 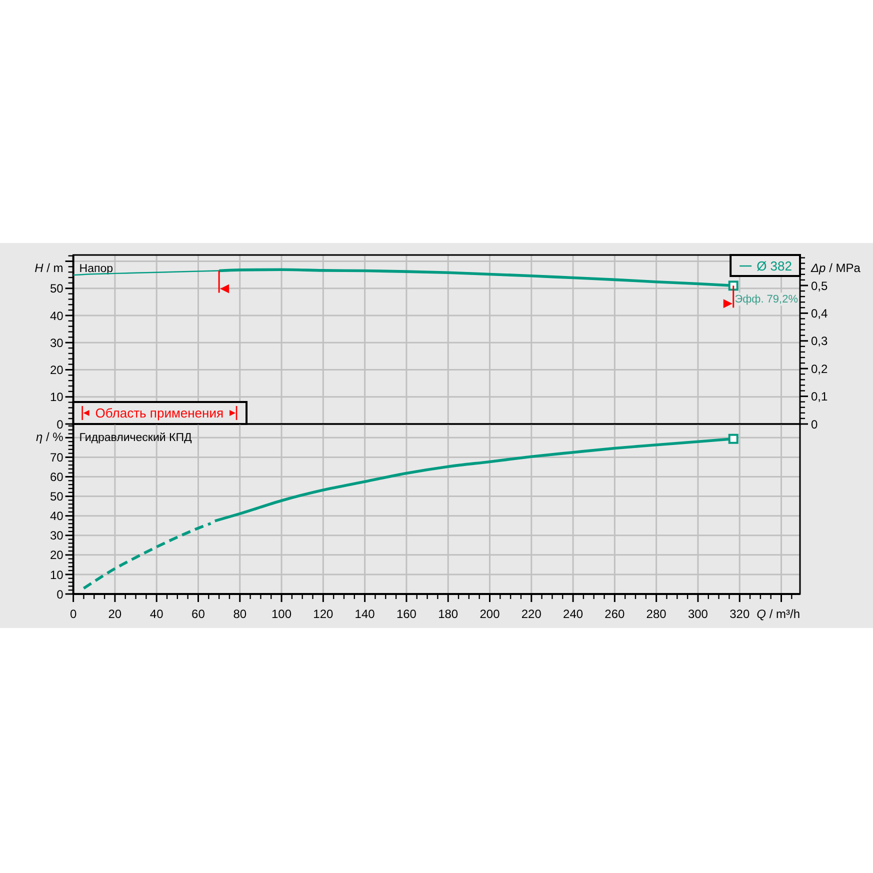 What do you see at coordinates (819, 397) in the screenshot?
I see `y2-tick-label: 0,1` at bounding box center [819, 397].